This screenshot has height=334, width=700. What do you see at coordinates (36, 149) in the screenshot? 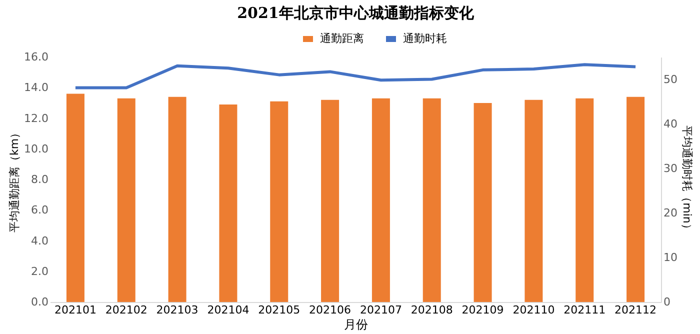
I see `y-tick-label: 10.0` at bounding box center [36, 149].